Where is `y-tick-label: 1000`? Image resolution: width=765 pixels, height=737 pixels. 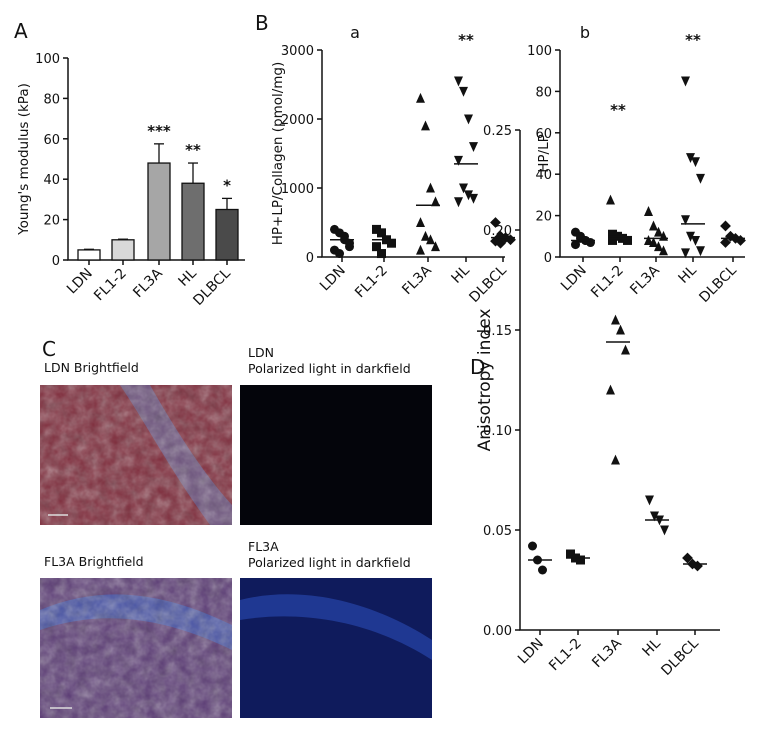
y-tick-label: 1000 is located at coordinates (297, 189).